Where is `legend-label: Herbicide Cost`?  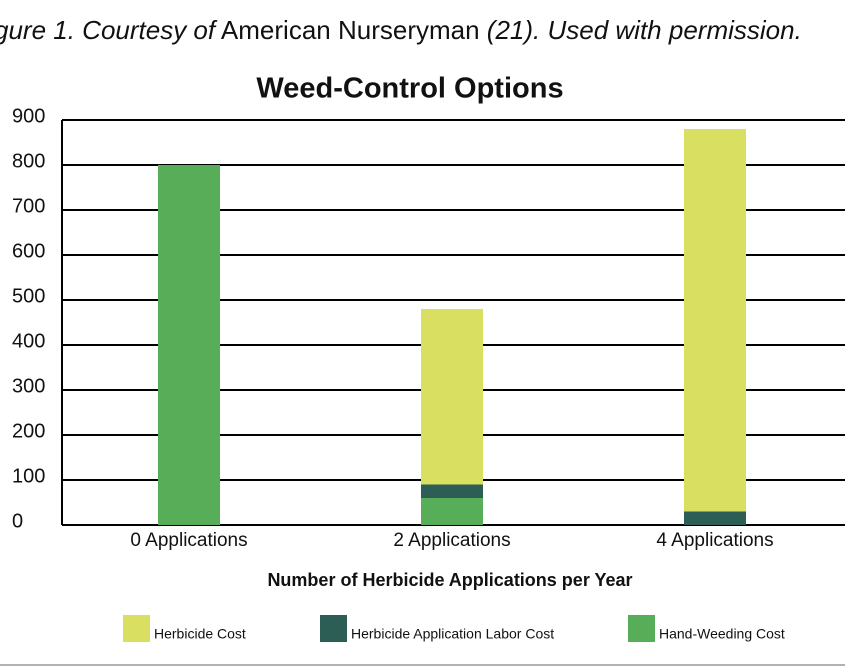 legend-label: Herbicide Cost is located at coordinates (200, 634).